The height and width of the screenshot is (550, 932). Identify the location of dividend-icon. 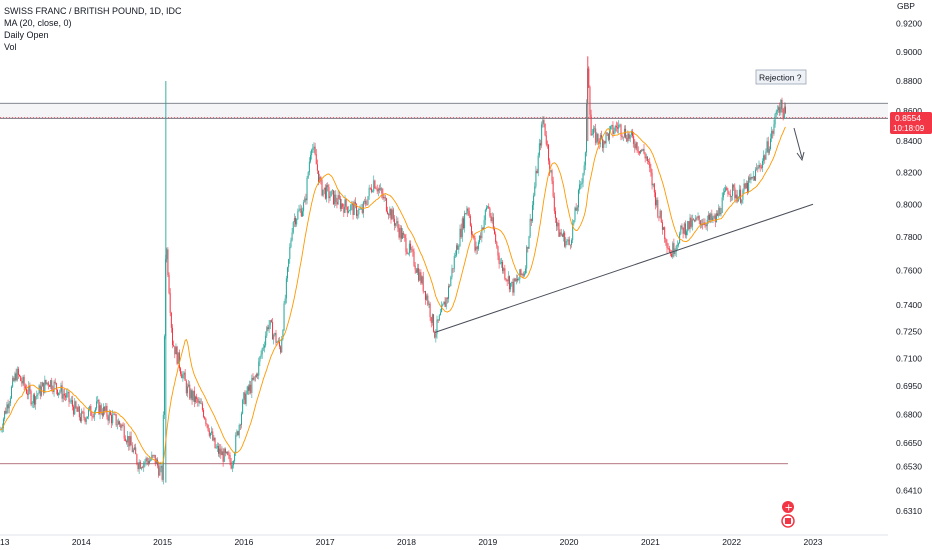
(788, 507).